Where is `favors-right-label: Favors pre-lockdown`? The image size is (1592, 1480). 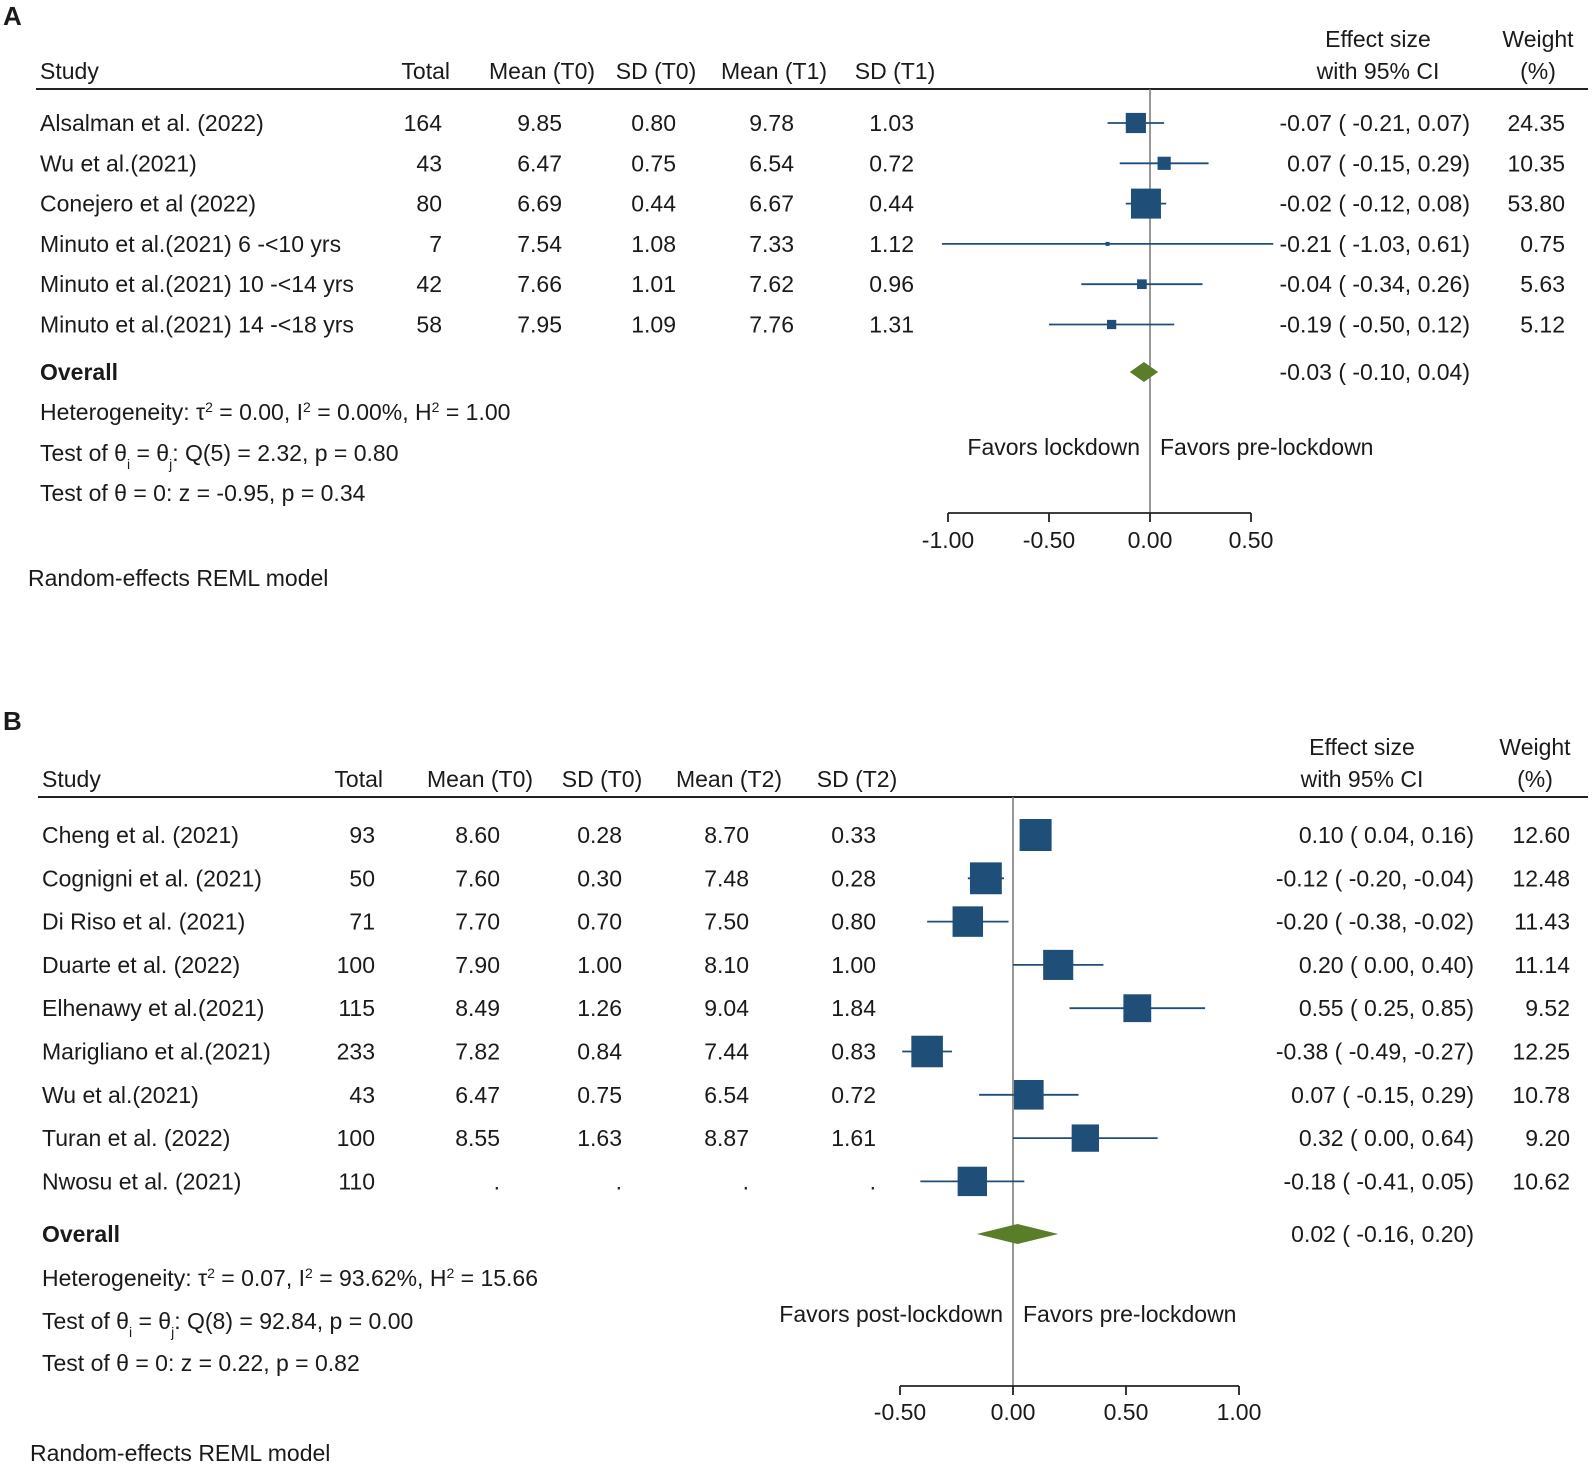
favors-right-label: Favors pre-lockdown is located at coordinates (1266, 447).